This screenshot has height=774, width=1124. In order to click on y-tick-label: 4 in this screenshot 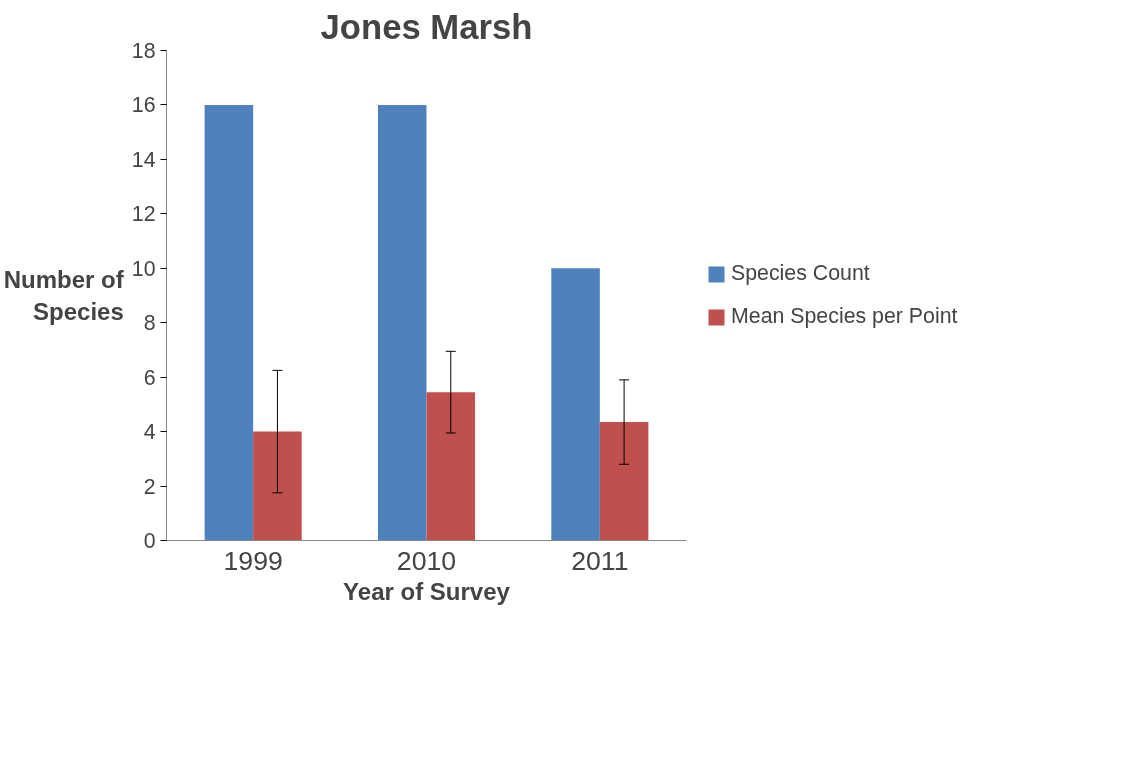, I will do `click(149, 432)`.